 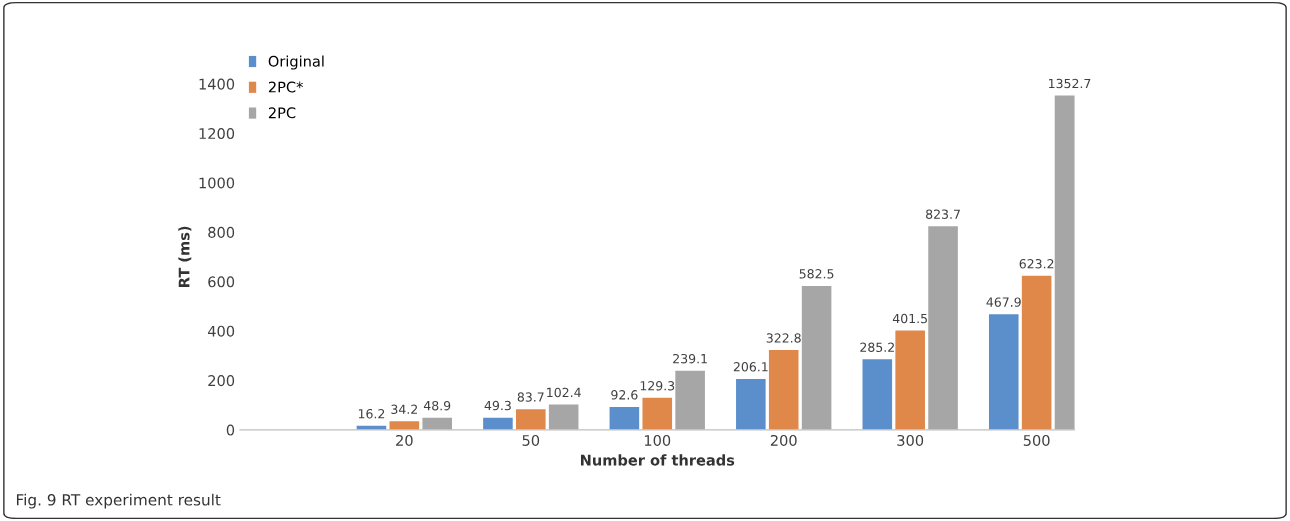 I want to click on y-tick-label: 1200, so click(x=217, y=134).